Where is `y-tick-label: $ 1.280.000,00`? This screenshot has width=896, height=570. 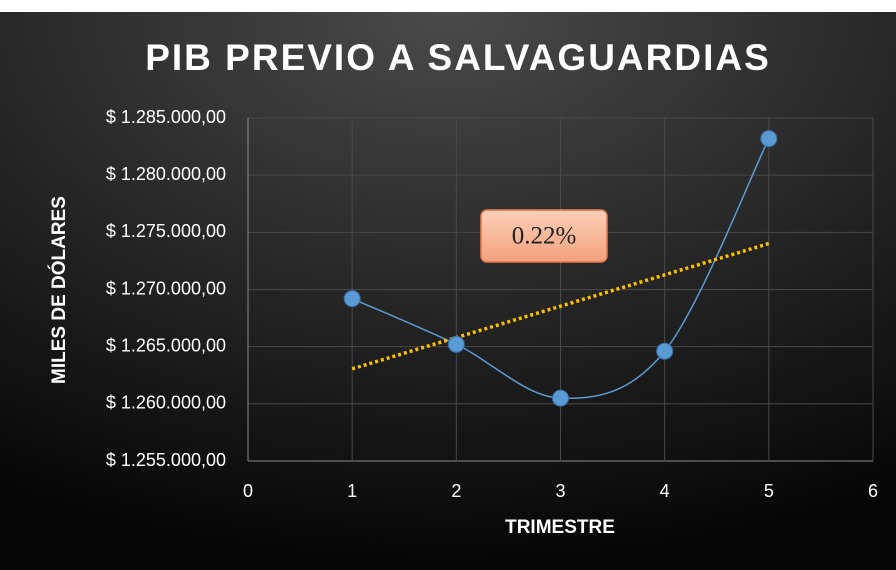 y-tick-label: $ 1.280.000,00 is located at coordinates (166, 174).